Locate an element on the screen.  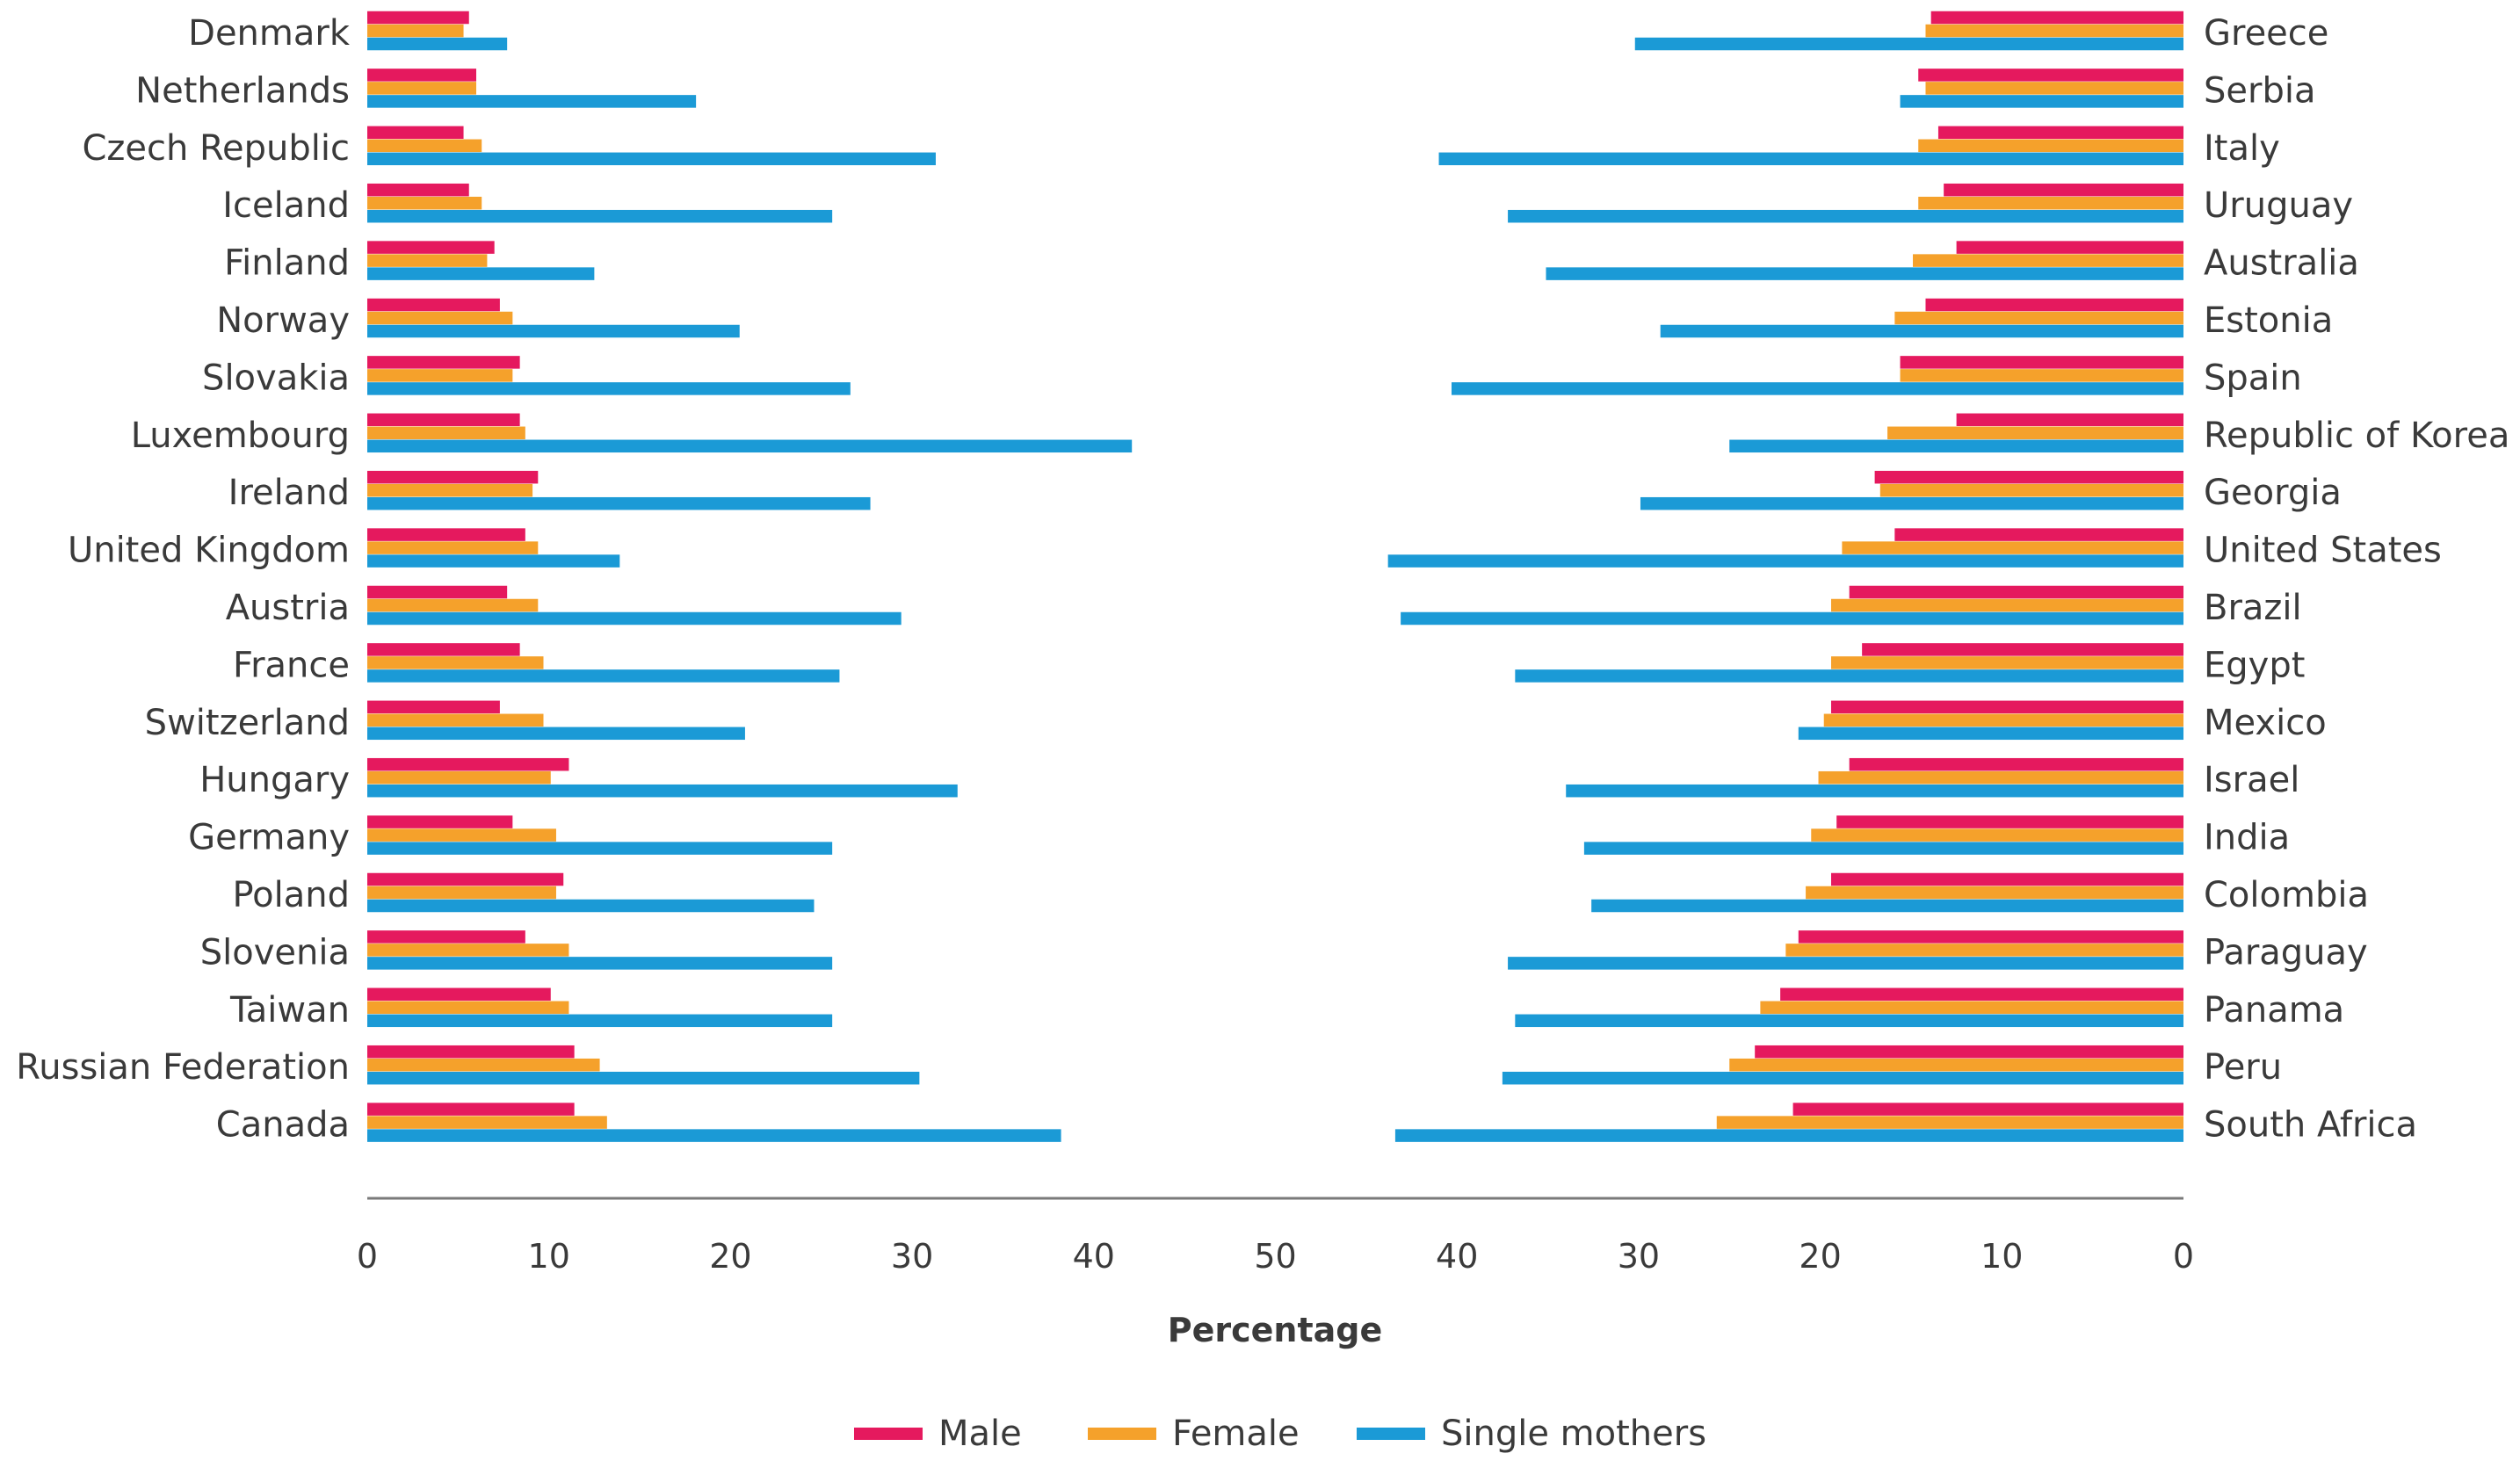
country-label-czech-republic: Czech Republic is located at coordinates (216, 148).